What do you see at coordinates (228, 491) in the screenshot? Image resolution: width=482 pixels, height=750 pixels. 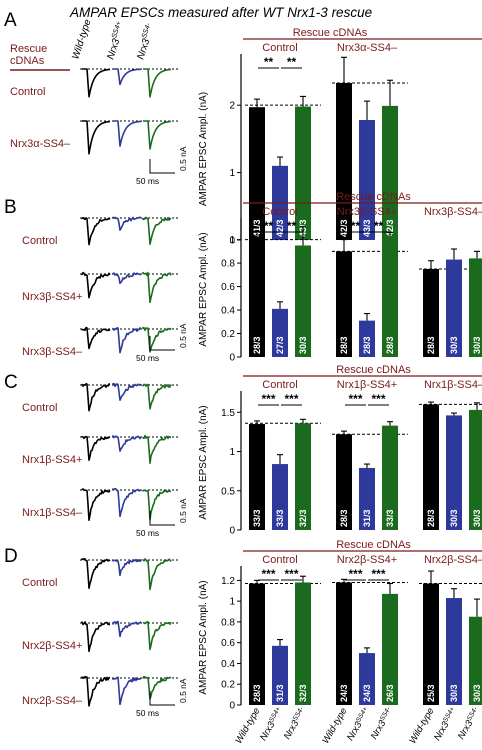 I see `y-tick-label: 0.5` at bounding box center [228, 491].